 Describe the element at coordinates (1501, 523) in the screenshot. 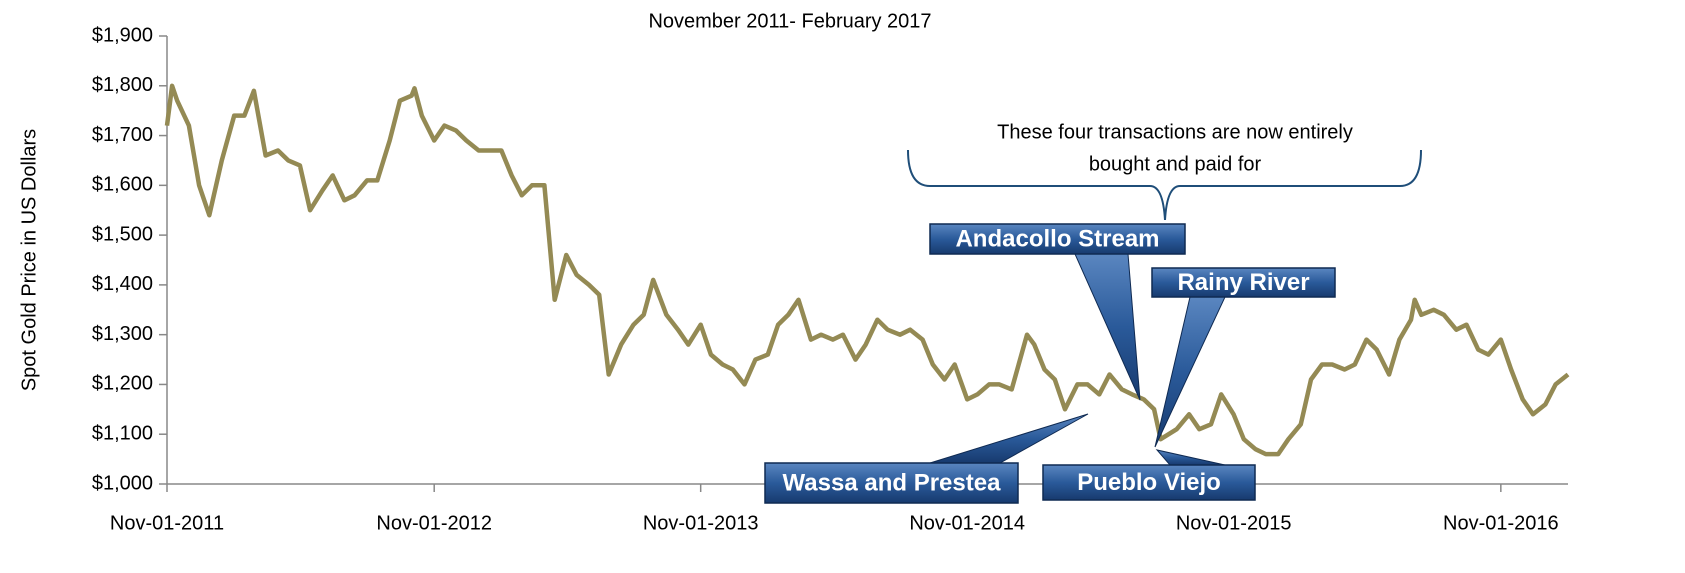

I see `x-tick-label: Nov-01-2016` at that location.